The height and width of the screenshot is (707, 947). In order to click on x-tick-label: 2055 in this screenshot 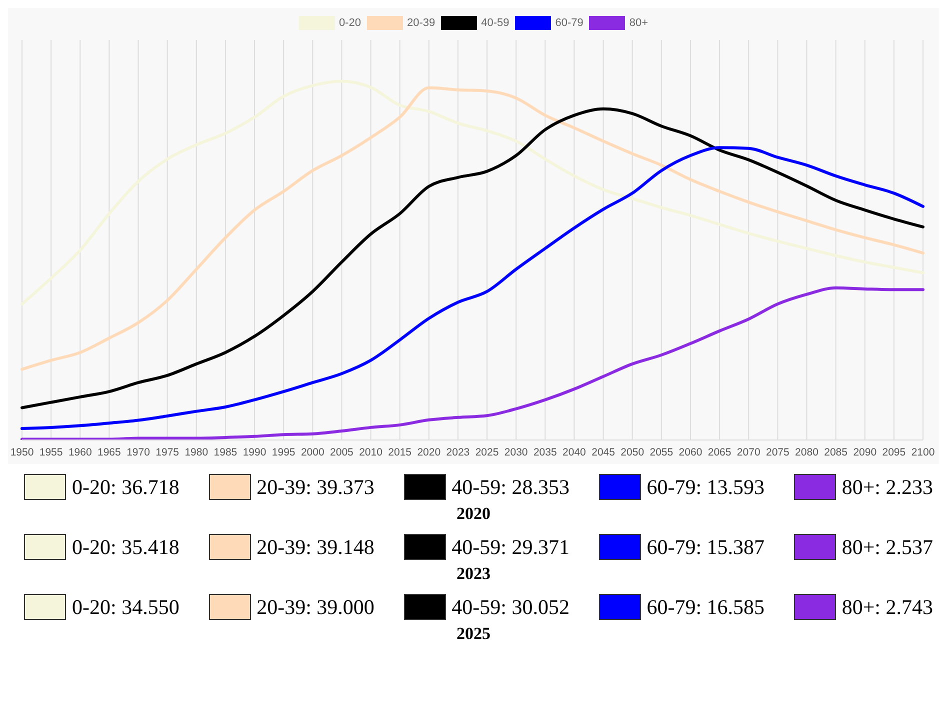, I will do `click(662, 452)`.